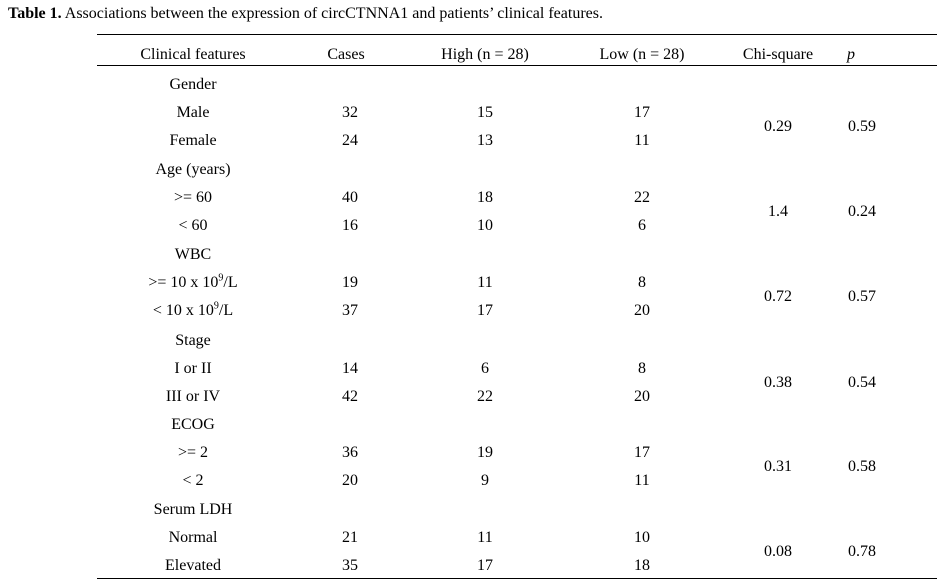 The image size is (947, 586). Describe the element at coordinates (485, 452) in the screenshot. I see `row-high: 19` at that location.